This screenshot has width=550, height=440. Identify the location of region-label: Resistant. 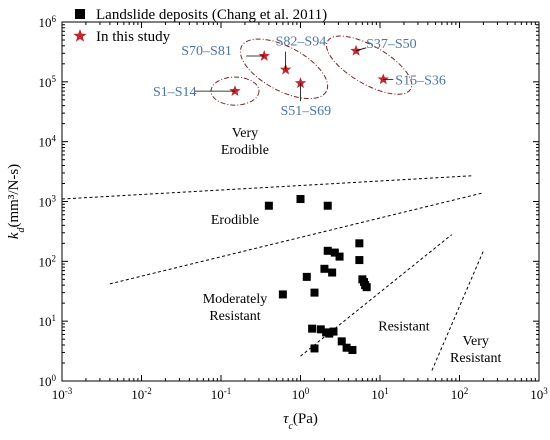
(403, 326).